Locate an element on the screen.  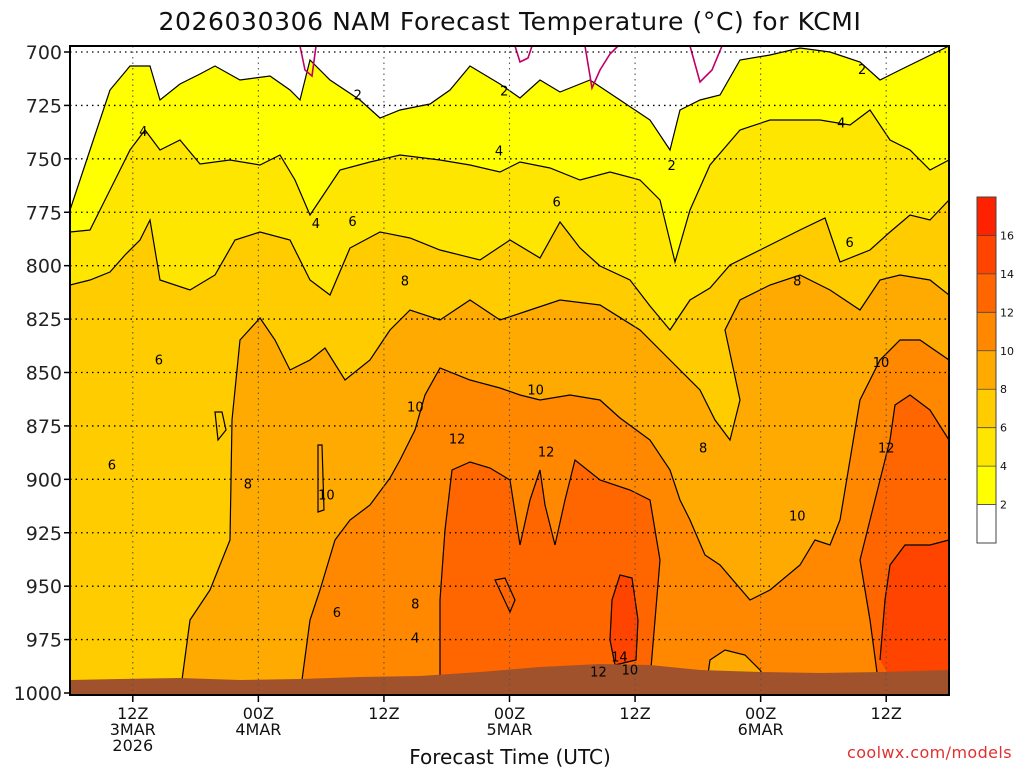
y-tick-label: 725 is located at coordinates (44, 106).